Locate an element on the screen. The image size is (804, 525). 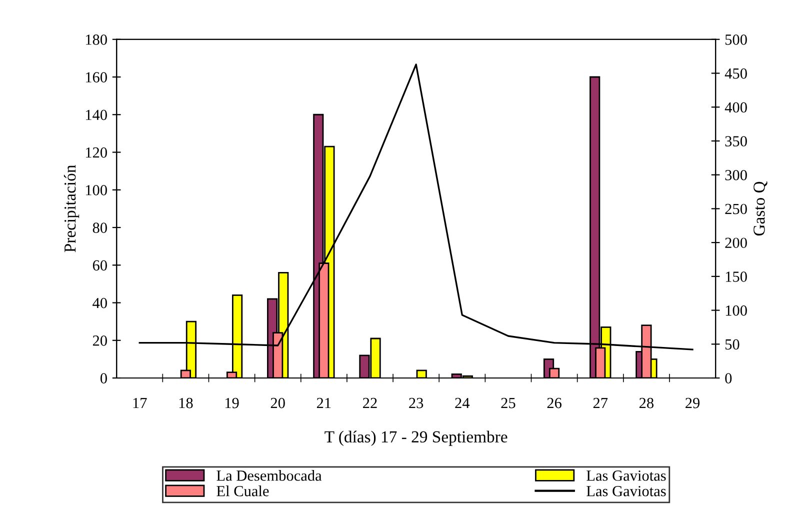
x-tick-label: 19 is located at coordinates (232, 403).